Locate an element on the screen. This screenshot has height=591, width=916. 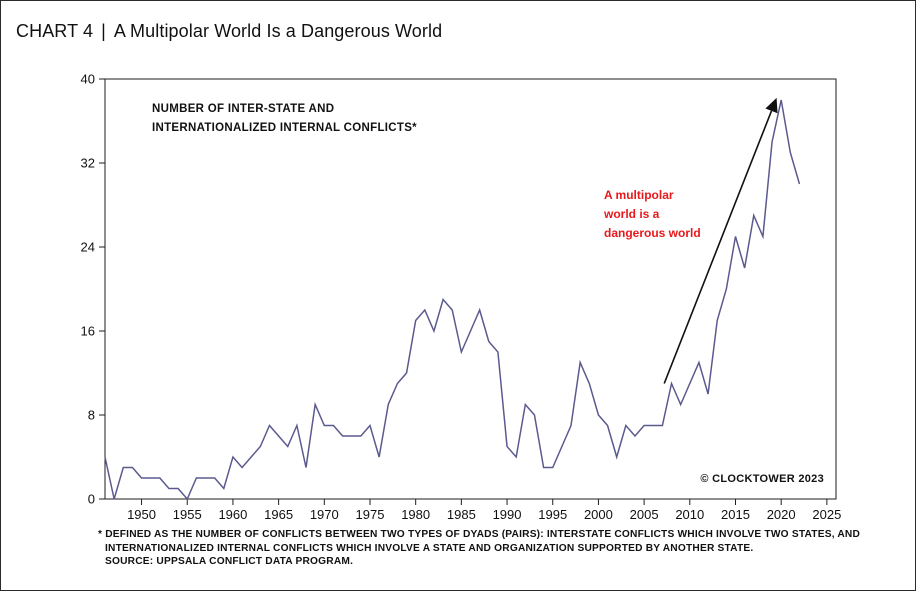
x-tick-label: 1985 is located at coordinates (461, 514).